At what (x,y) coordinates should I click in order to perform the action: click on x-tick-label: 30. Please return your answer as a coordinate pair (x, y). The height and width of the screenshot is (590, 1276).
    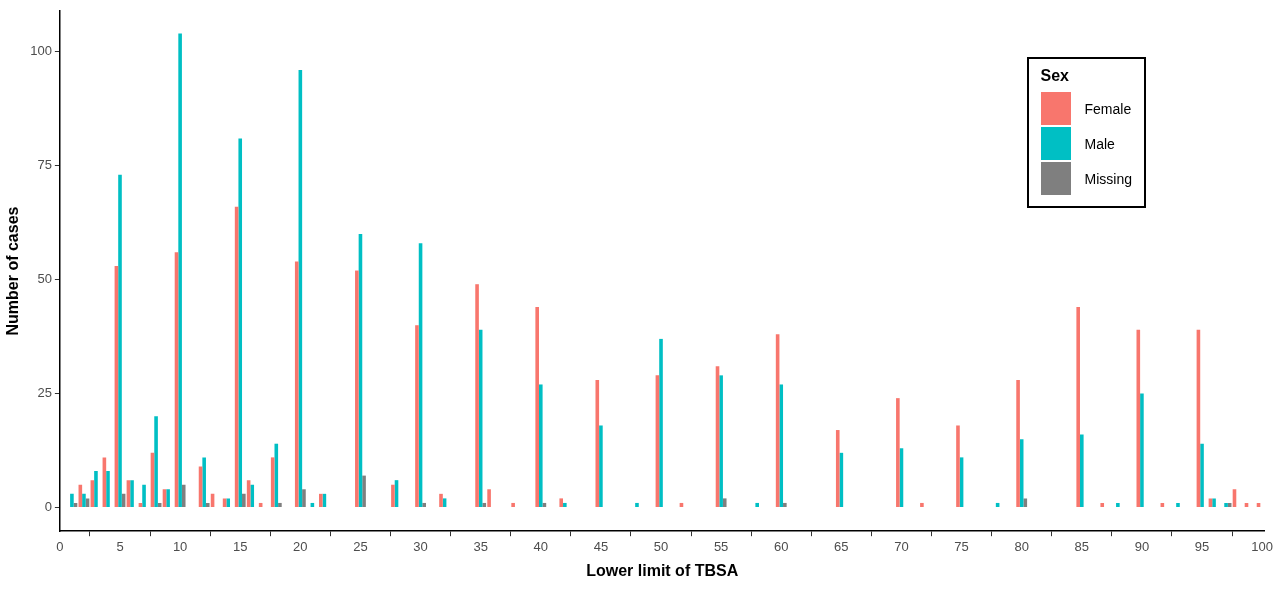
    Looking at the image, I should click on (420, 546).